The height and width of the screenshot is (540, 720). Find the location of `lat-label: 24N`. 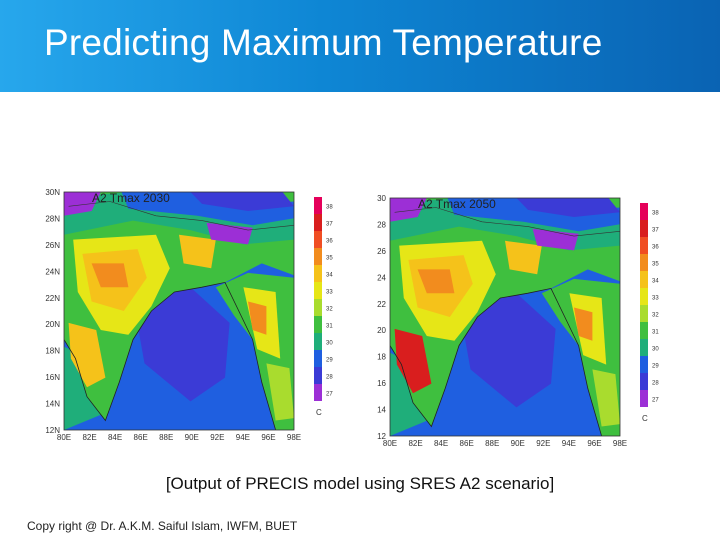

lat-label: 24N is located at coordinates (52, 271).